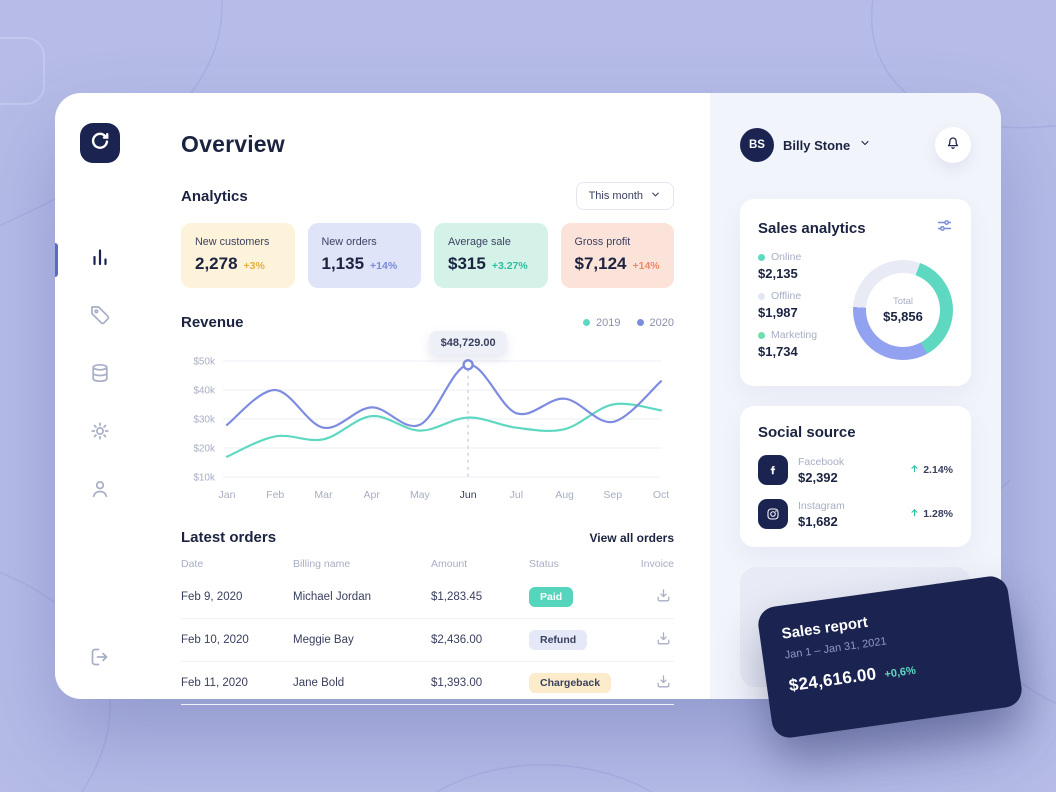 The width and height of the screenshot is (1056, 792). I want to click on series-line-2019, so click(444, 430).